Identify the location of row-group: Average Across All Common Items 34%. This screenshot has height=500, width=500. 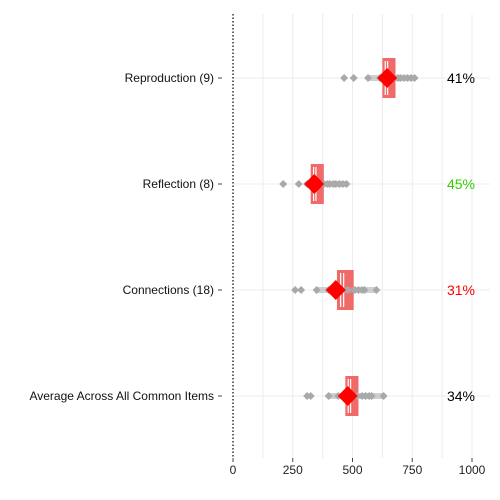
(252, 396).